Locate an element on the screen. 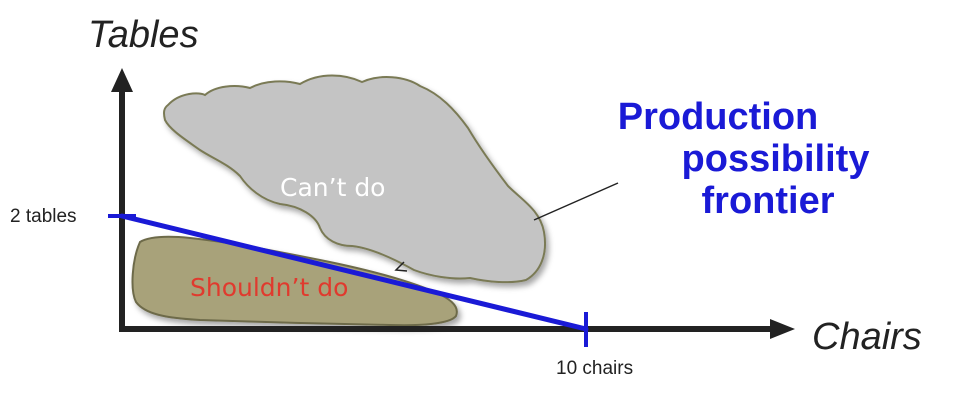  pointer-arrow-icon is located at coordinates (401, 266).